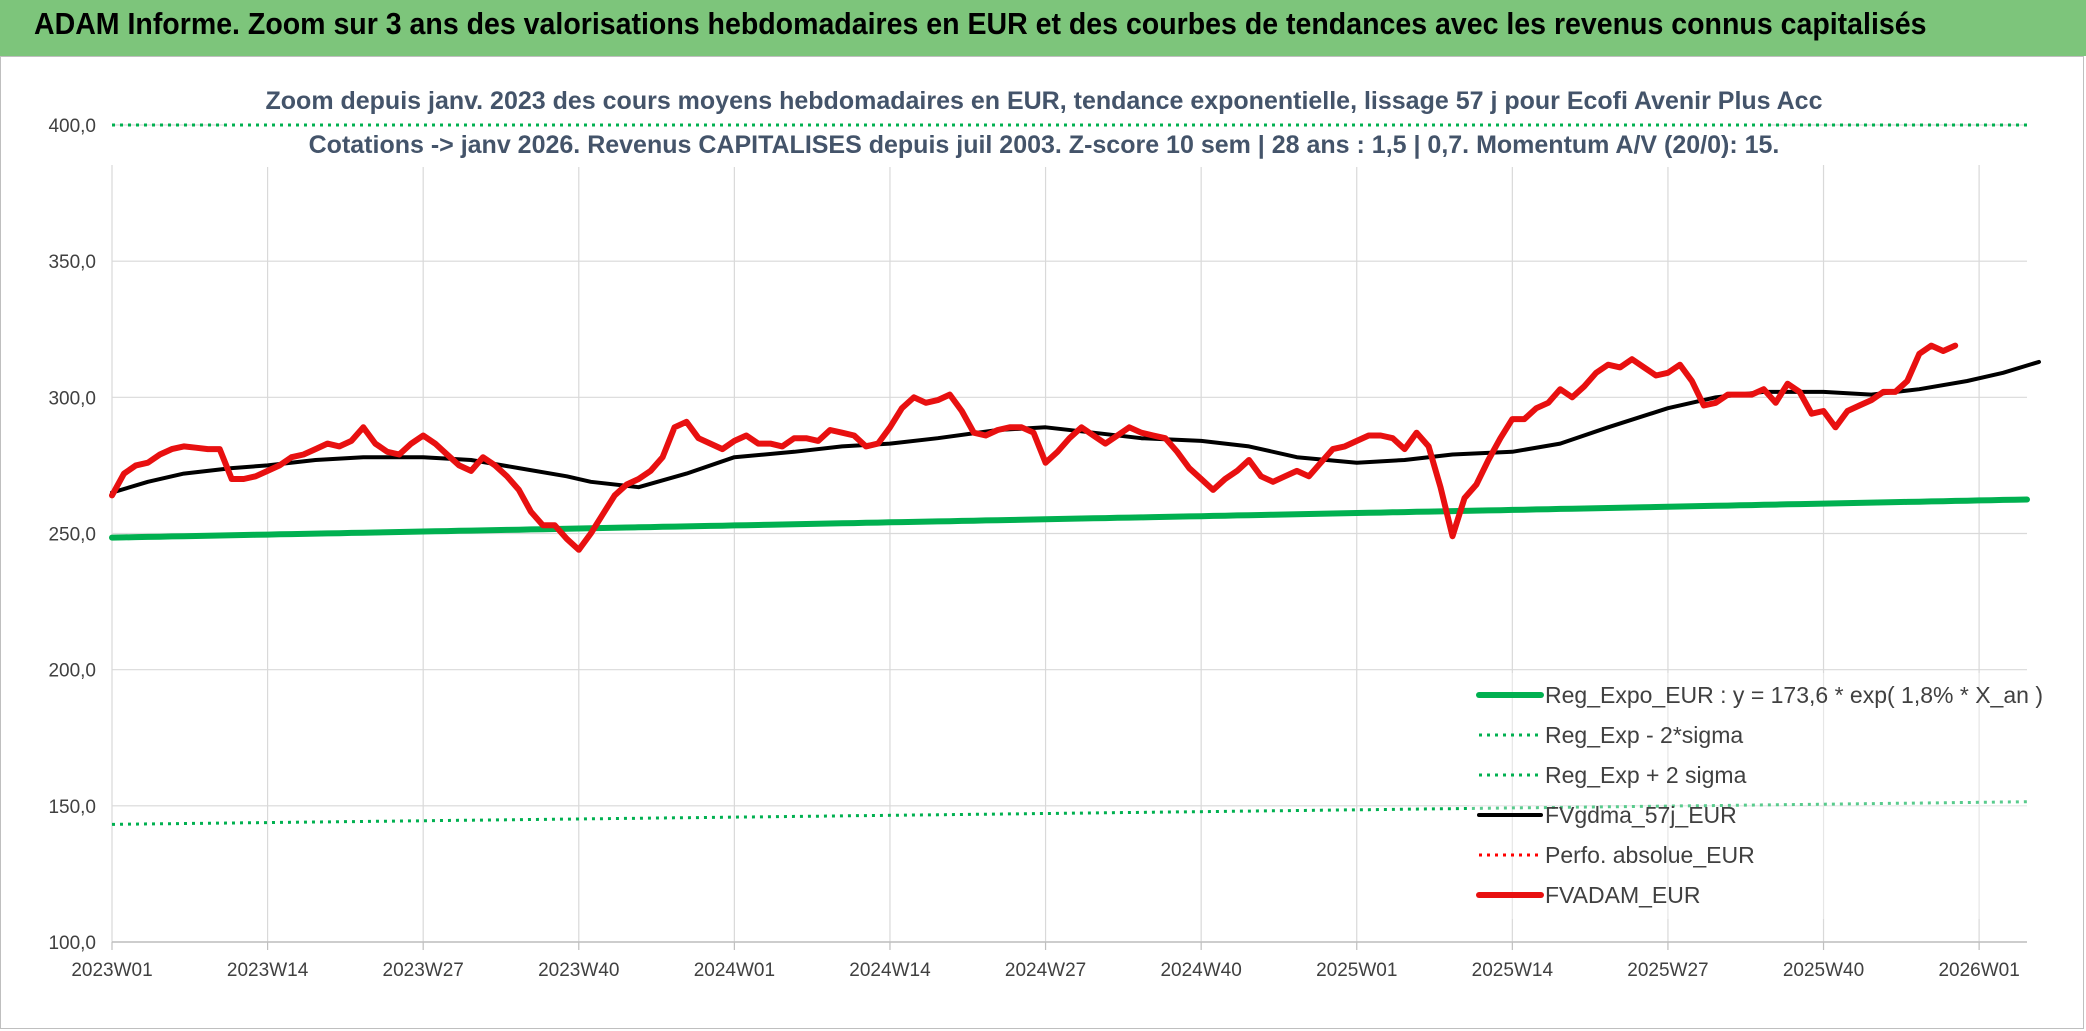  Describe the element at coordinates (1045, 970) in the screenshot. I see `x-tick-label: 2024W27` at that location.